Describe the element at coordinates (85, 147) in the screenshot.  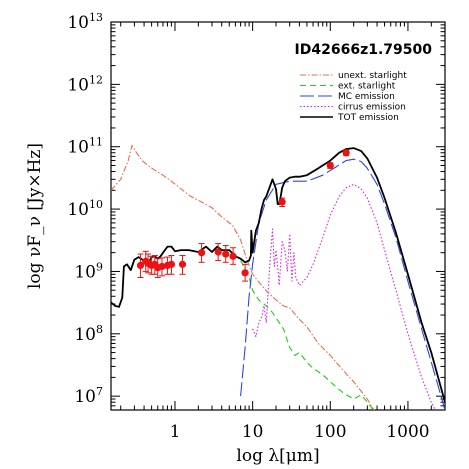
I see `y-tick-label: 10¹¹` at that location.